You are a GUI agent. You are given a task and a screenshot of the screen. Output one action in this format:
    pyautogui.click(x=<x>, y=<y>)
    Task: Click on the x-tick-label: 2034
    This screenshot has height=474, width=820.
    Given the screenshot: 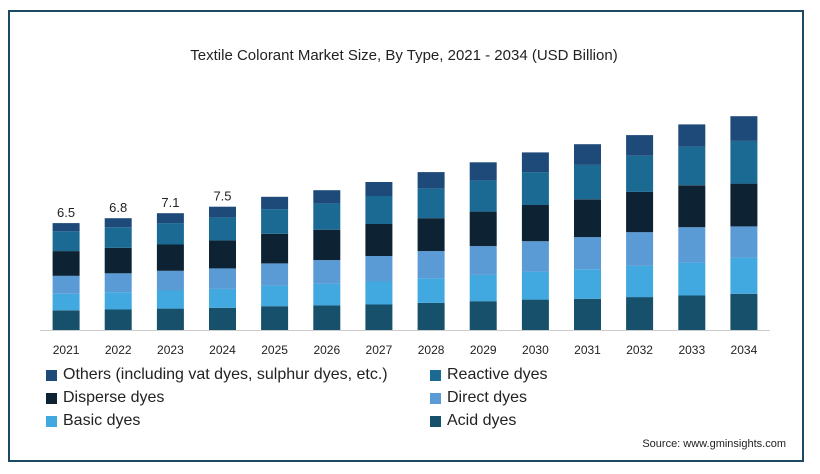 What is the action you would take?
    pyautogui.click(x=744, y=350)
    